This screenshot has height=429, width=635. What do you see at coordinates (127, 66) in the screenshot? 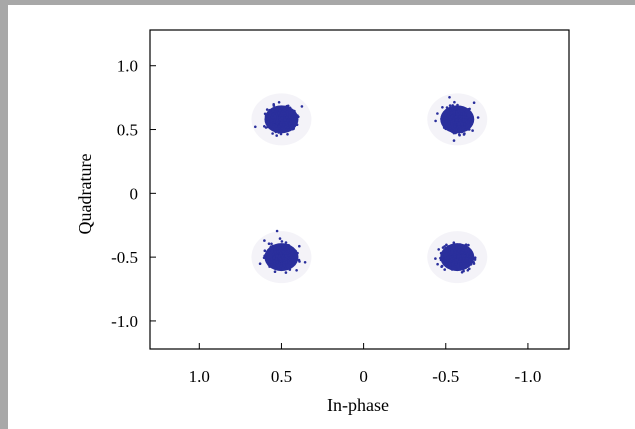
I see `y-tick-label: 1.0` at bounding box center [127, 66].